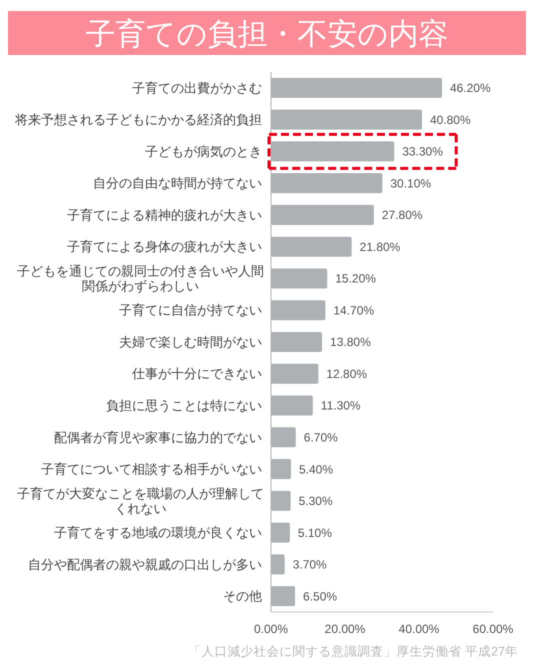 This screenshot has width=535, height=660. What do you see at coordinates (347, 373) in the screenshot?
I see `data-label: 12.80%` at bounding box center [347, 373].